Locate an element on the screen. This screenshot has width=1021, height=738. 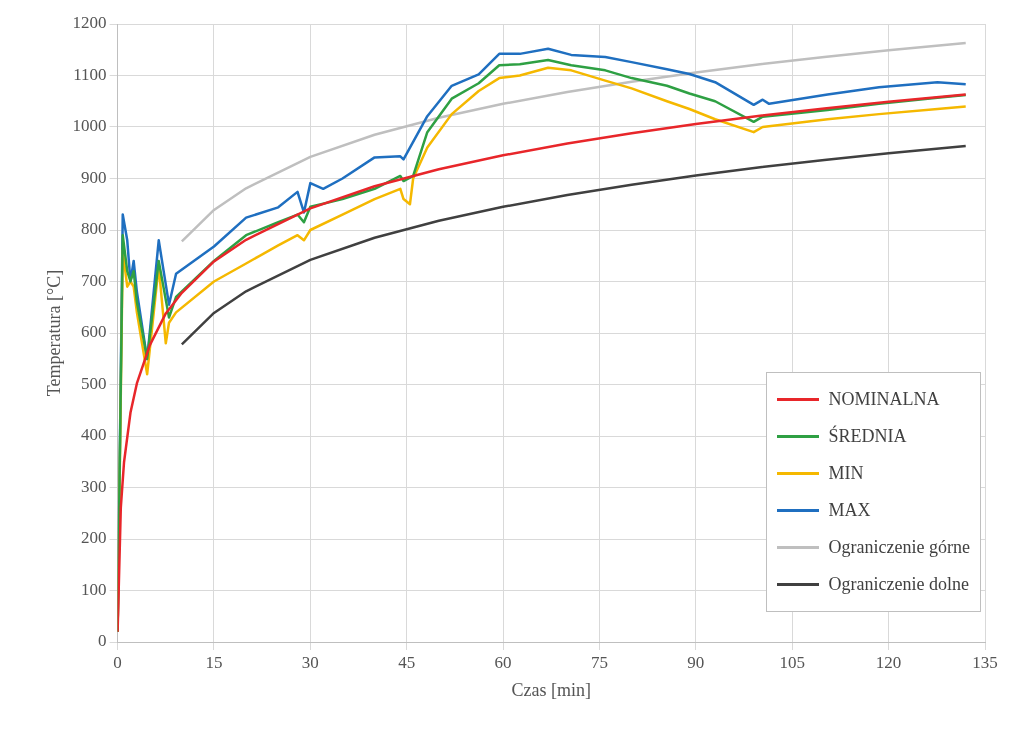
y-tick-label: 1200 is located at coordinates (89, 23).